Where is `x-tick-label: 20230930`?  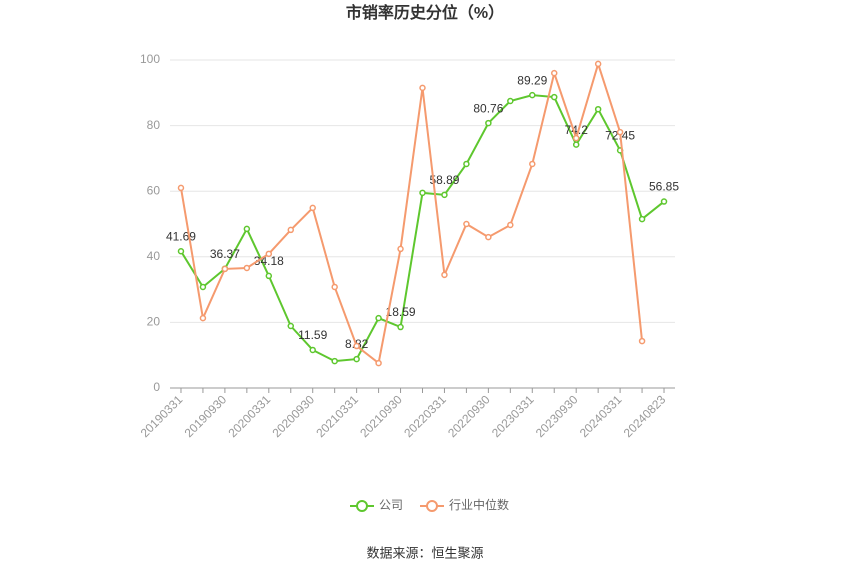 x-tick-label: 20230930 is located at coordinates (557, 416).